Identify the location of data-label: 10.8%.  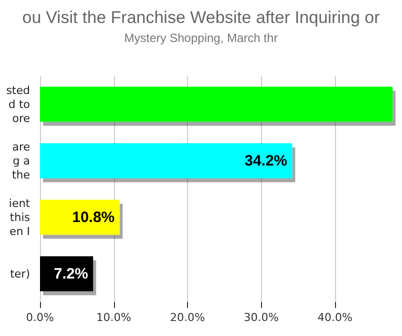
(93, 217).